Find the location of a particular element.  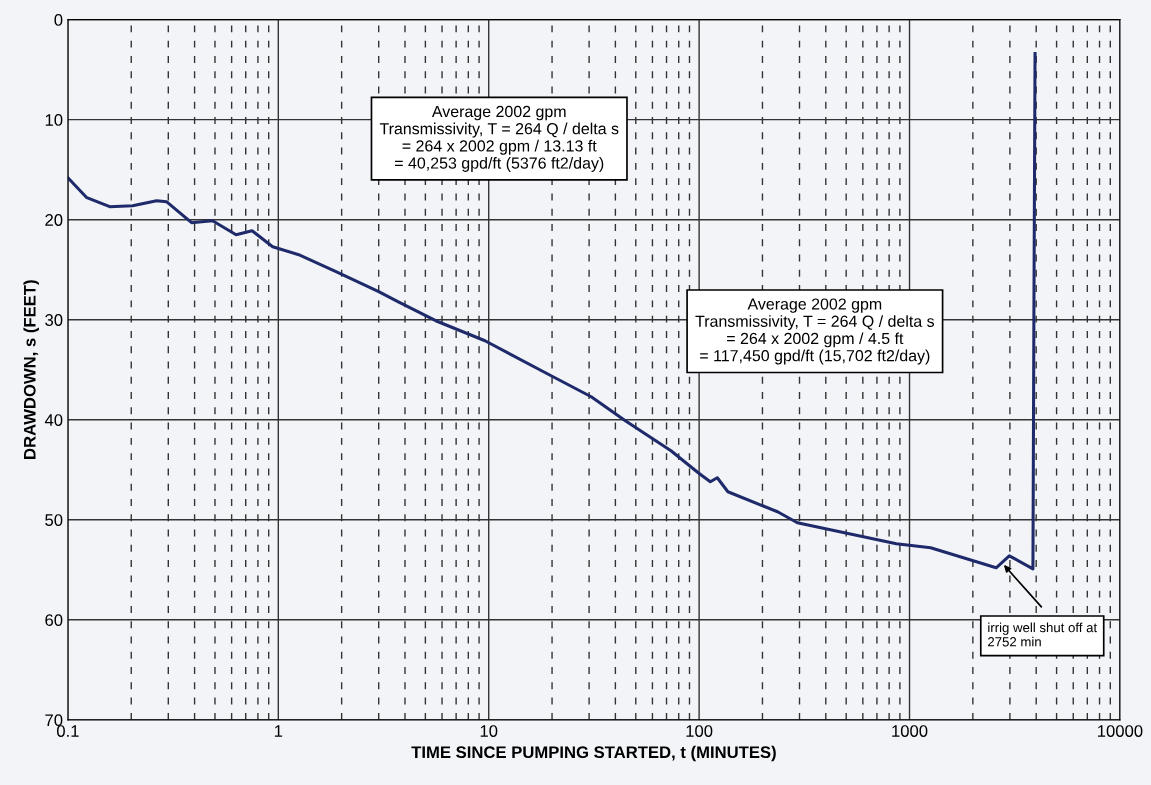

x-tick-label: 1000 is located at coordinates (910, 731).